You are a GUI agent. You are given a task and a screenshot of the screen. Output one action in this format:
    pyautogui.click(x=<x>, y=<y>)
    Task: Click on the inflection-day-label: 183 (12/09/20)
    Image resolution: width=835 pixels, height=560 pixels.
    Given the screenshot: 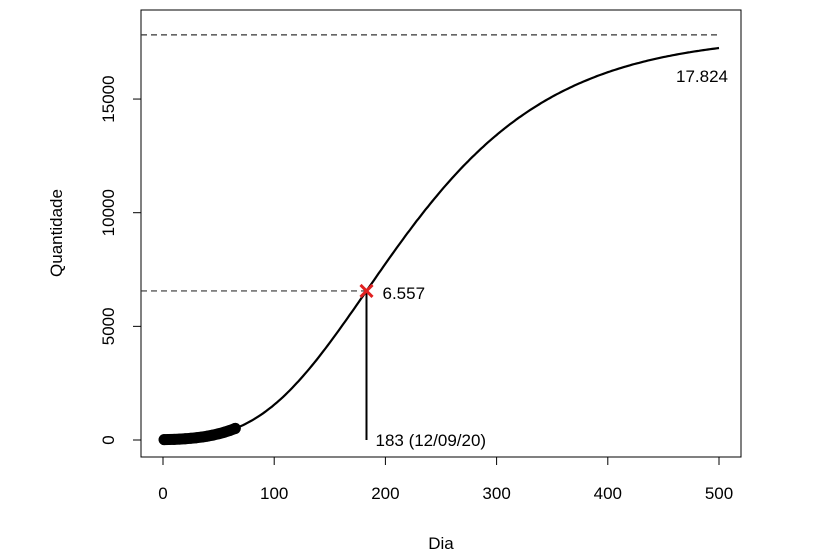 What is the action you would take?
    pyautogui.click(x=430, y=440)
    